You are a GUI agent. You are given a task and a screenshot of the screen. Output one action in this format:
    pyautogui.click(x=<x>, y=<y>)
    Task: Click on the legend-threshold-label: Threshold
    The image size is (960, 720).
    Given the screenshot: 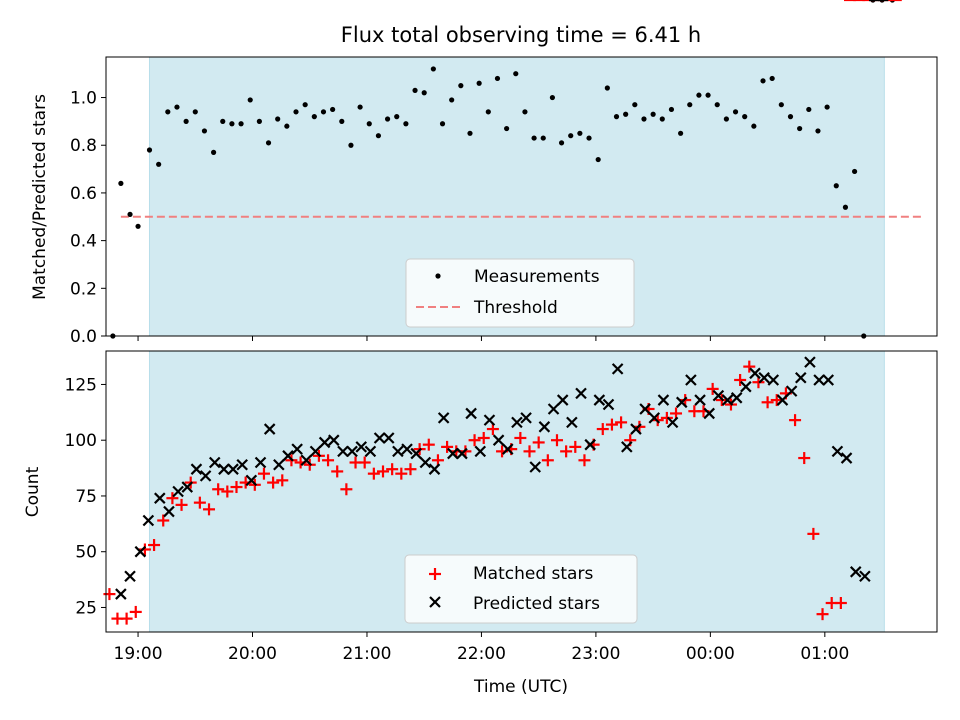 What is the action you would take?
    pyautogui.click(x=515, y=308)
    